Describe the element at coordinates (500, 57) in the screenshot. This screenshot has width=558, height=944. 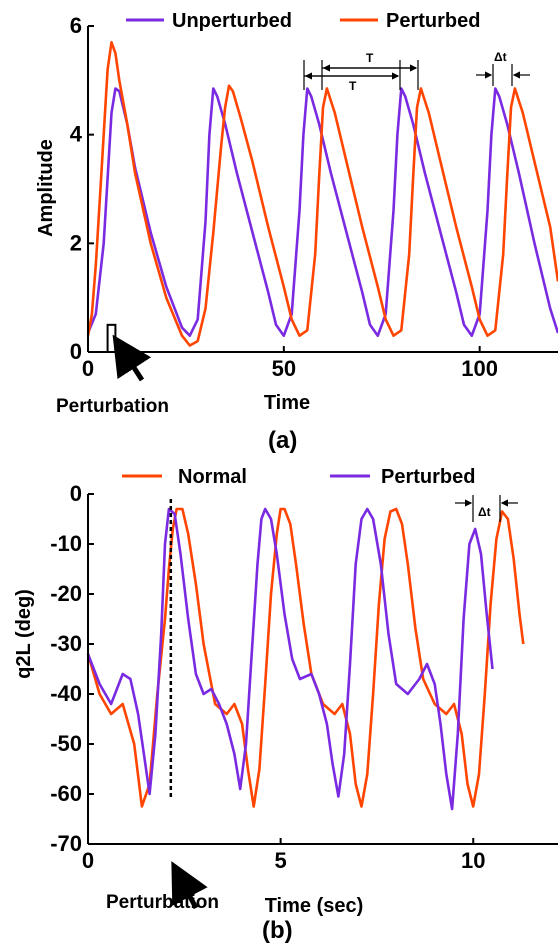
I see `dt-label-a: Δt` at that location.